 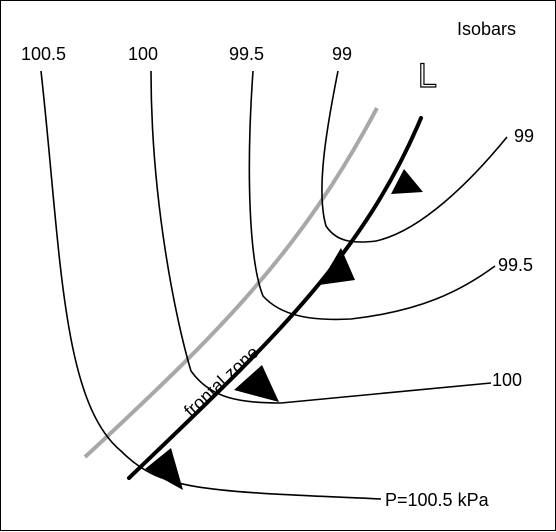 I want to click on right-label-100-5: P=100.5 kPa, so click(x=437, y=500).